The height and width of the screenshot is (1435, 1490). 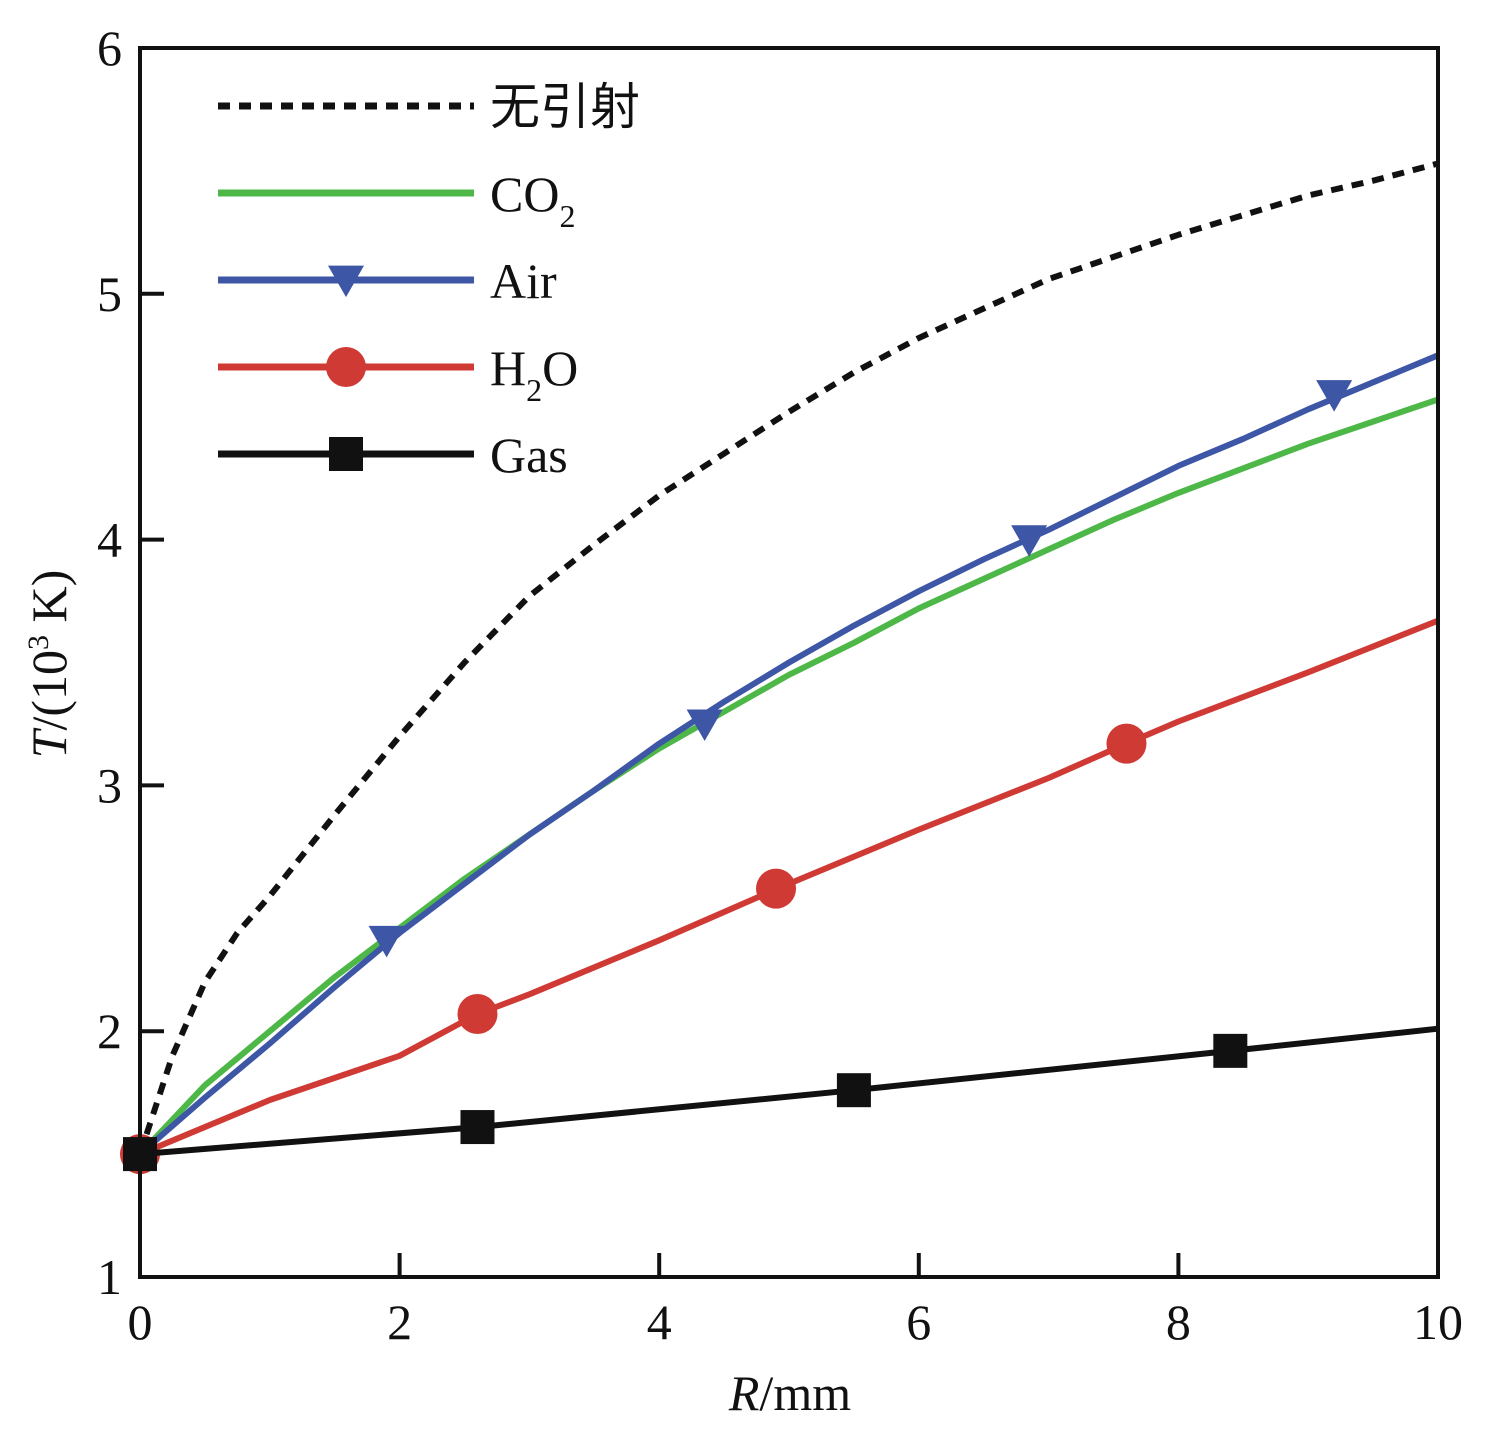 I want to click on legend-label-no-ejection: 无引射, so click(x=565, y=107).